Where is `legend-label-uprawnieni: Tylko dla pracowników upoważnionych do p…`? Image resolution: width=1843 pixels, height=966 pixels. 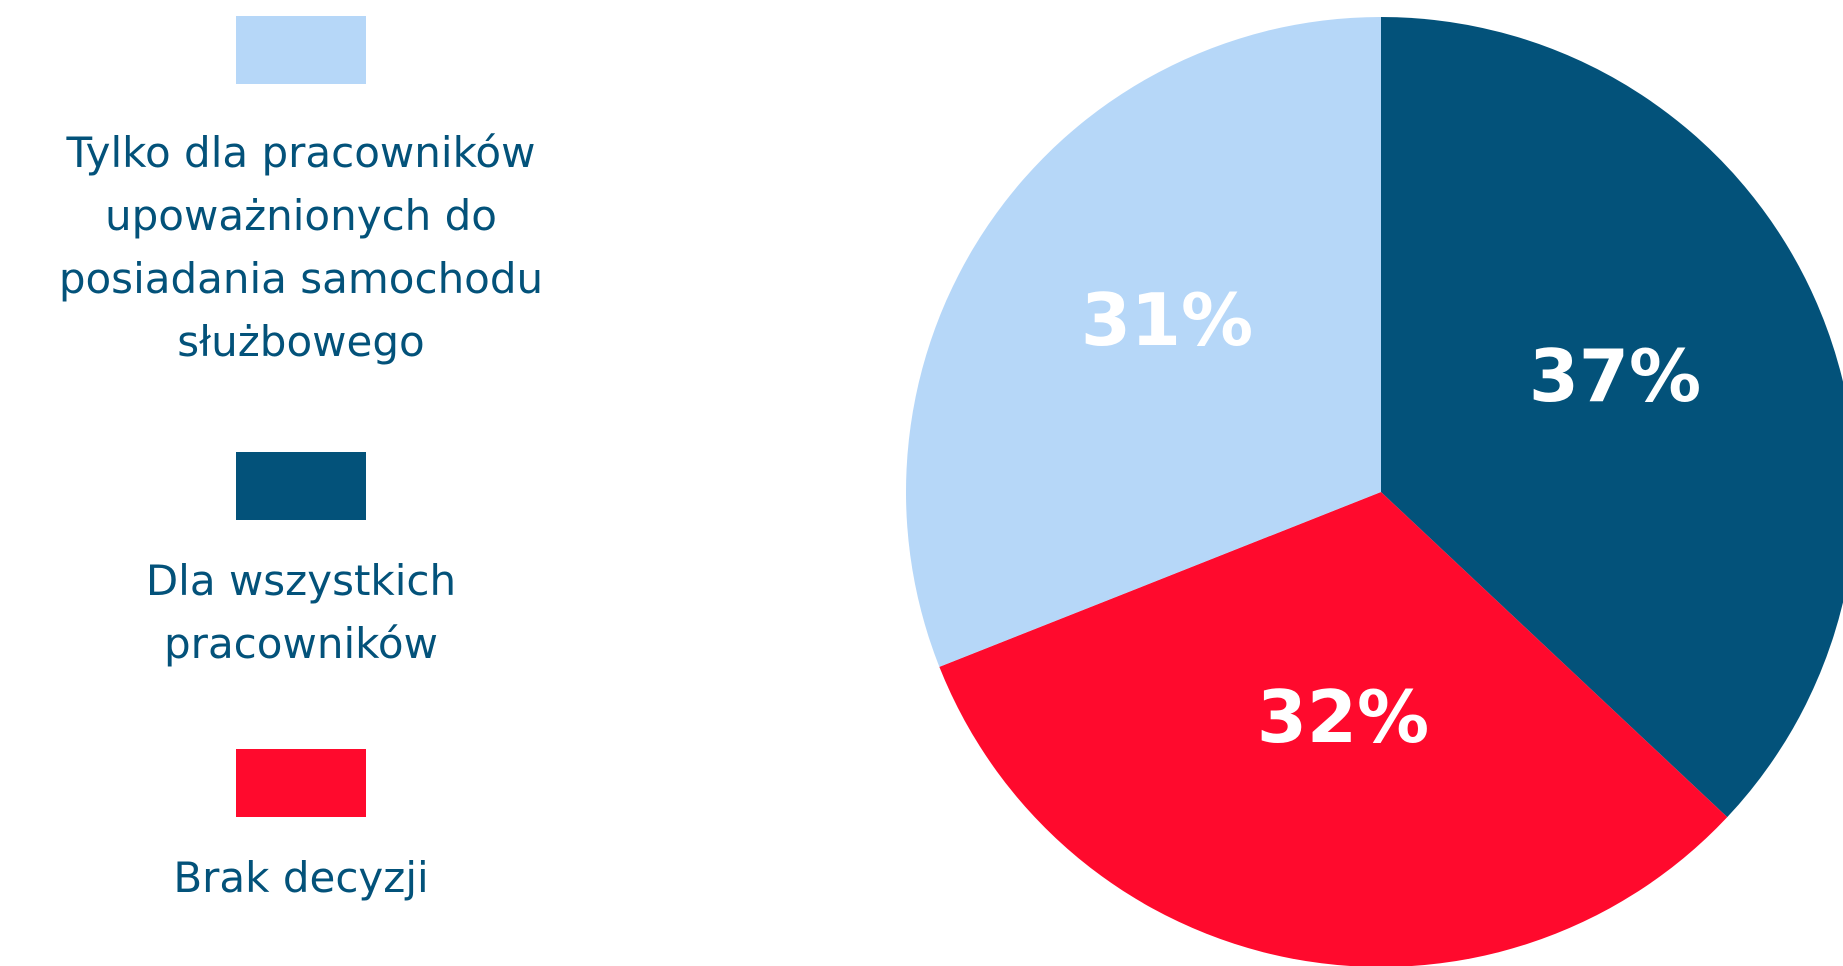 legend-label-uprawnieni: Tylko dla pracowników upoważnionych do p… is located at coordinates (301, 247).